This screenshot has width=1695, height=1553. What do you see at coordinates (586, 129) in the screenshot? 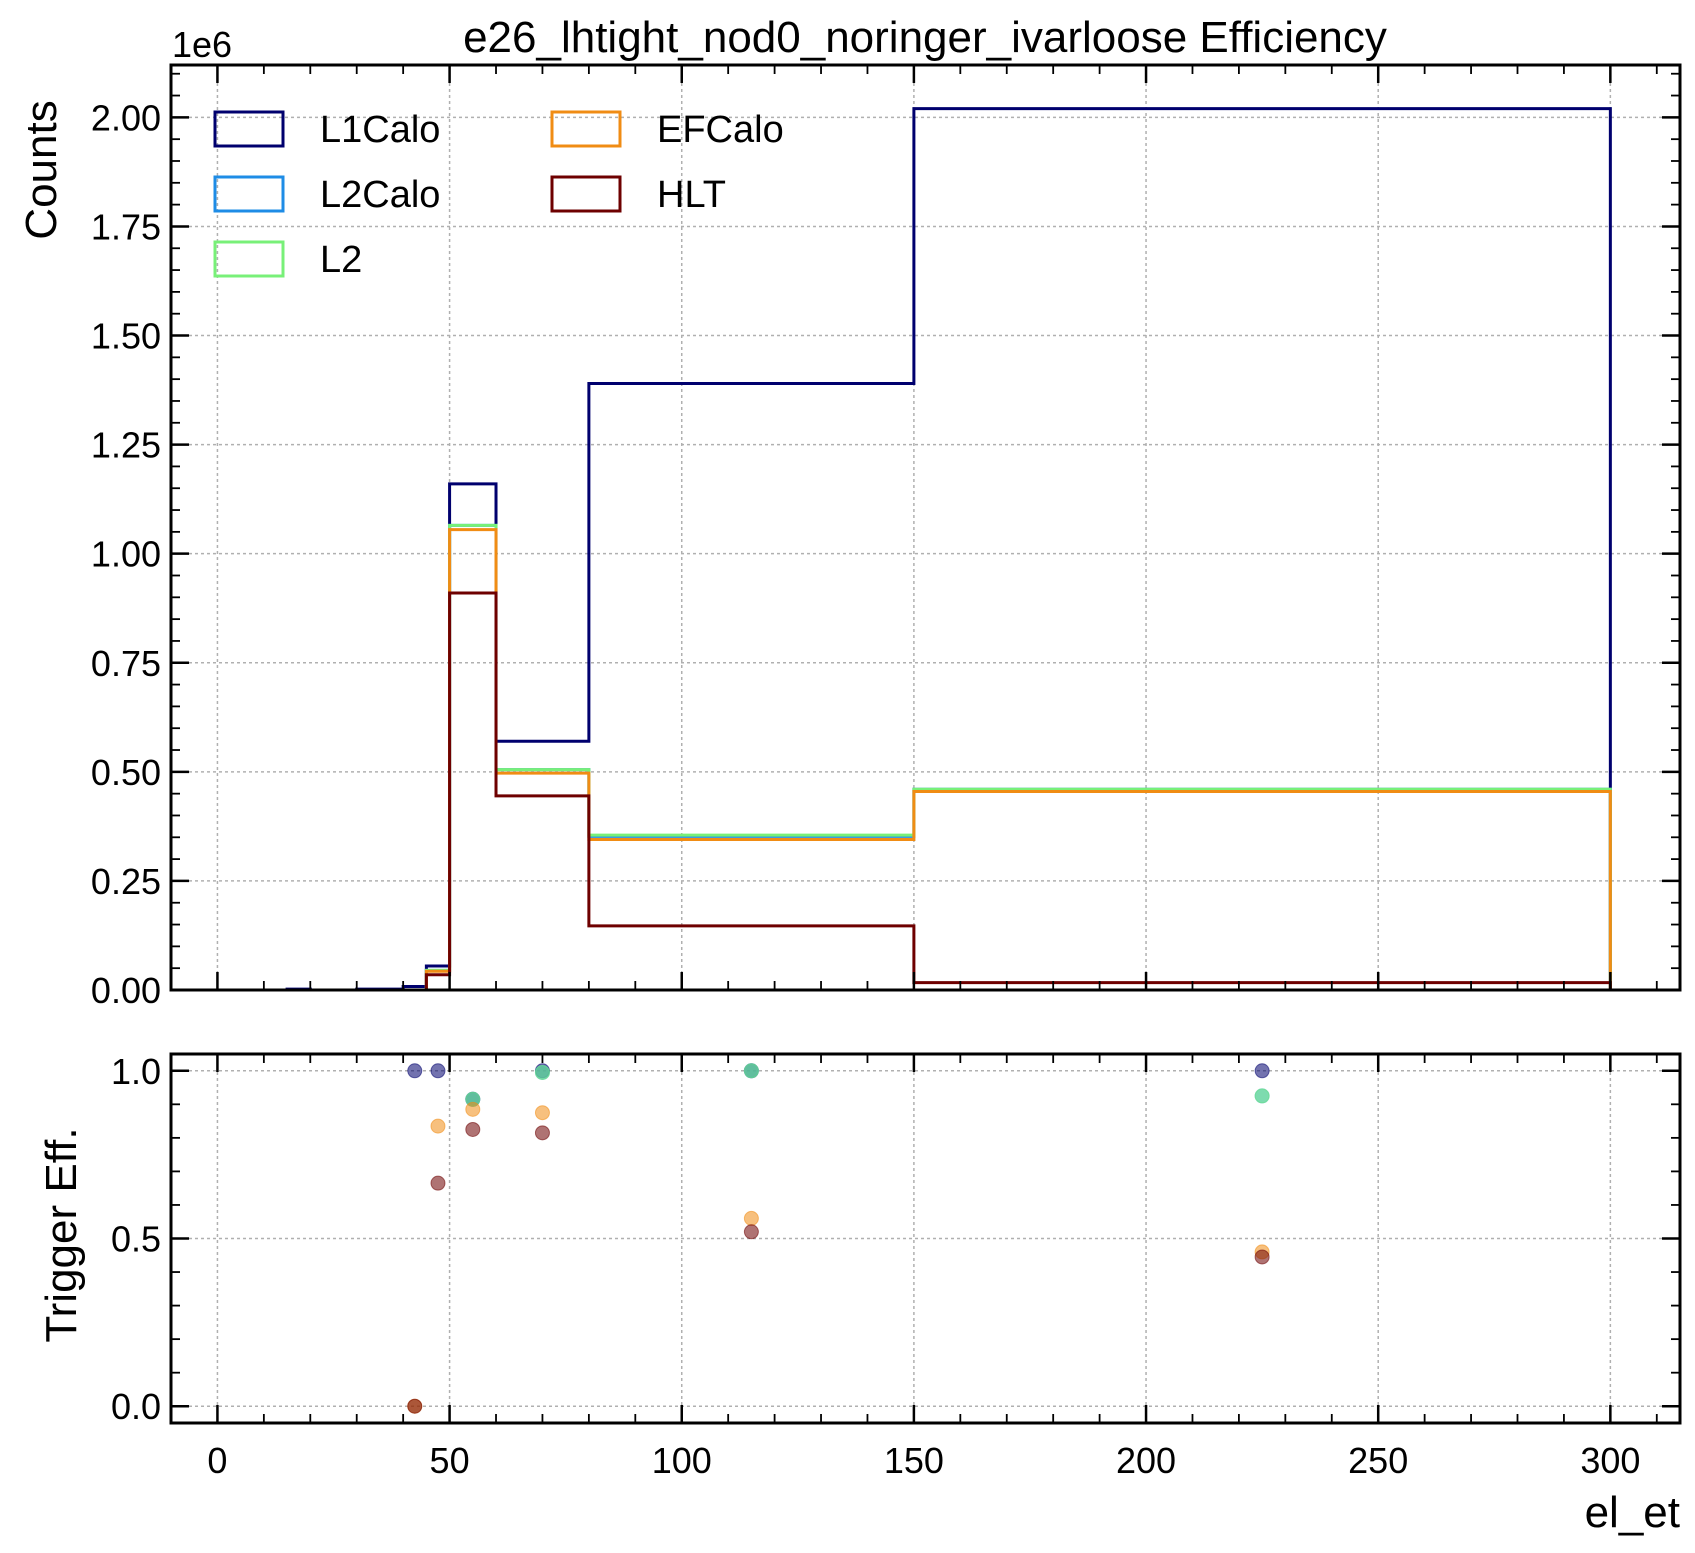
I see `legend-swatch-efcalo` at bounding box center [586, 129].